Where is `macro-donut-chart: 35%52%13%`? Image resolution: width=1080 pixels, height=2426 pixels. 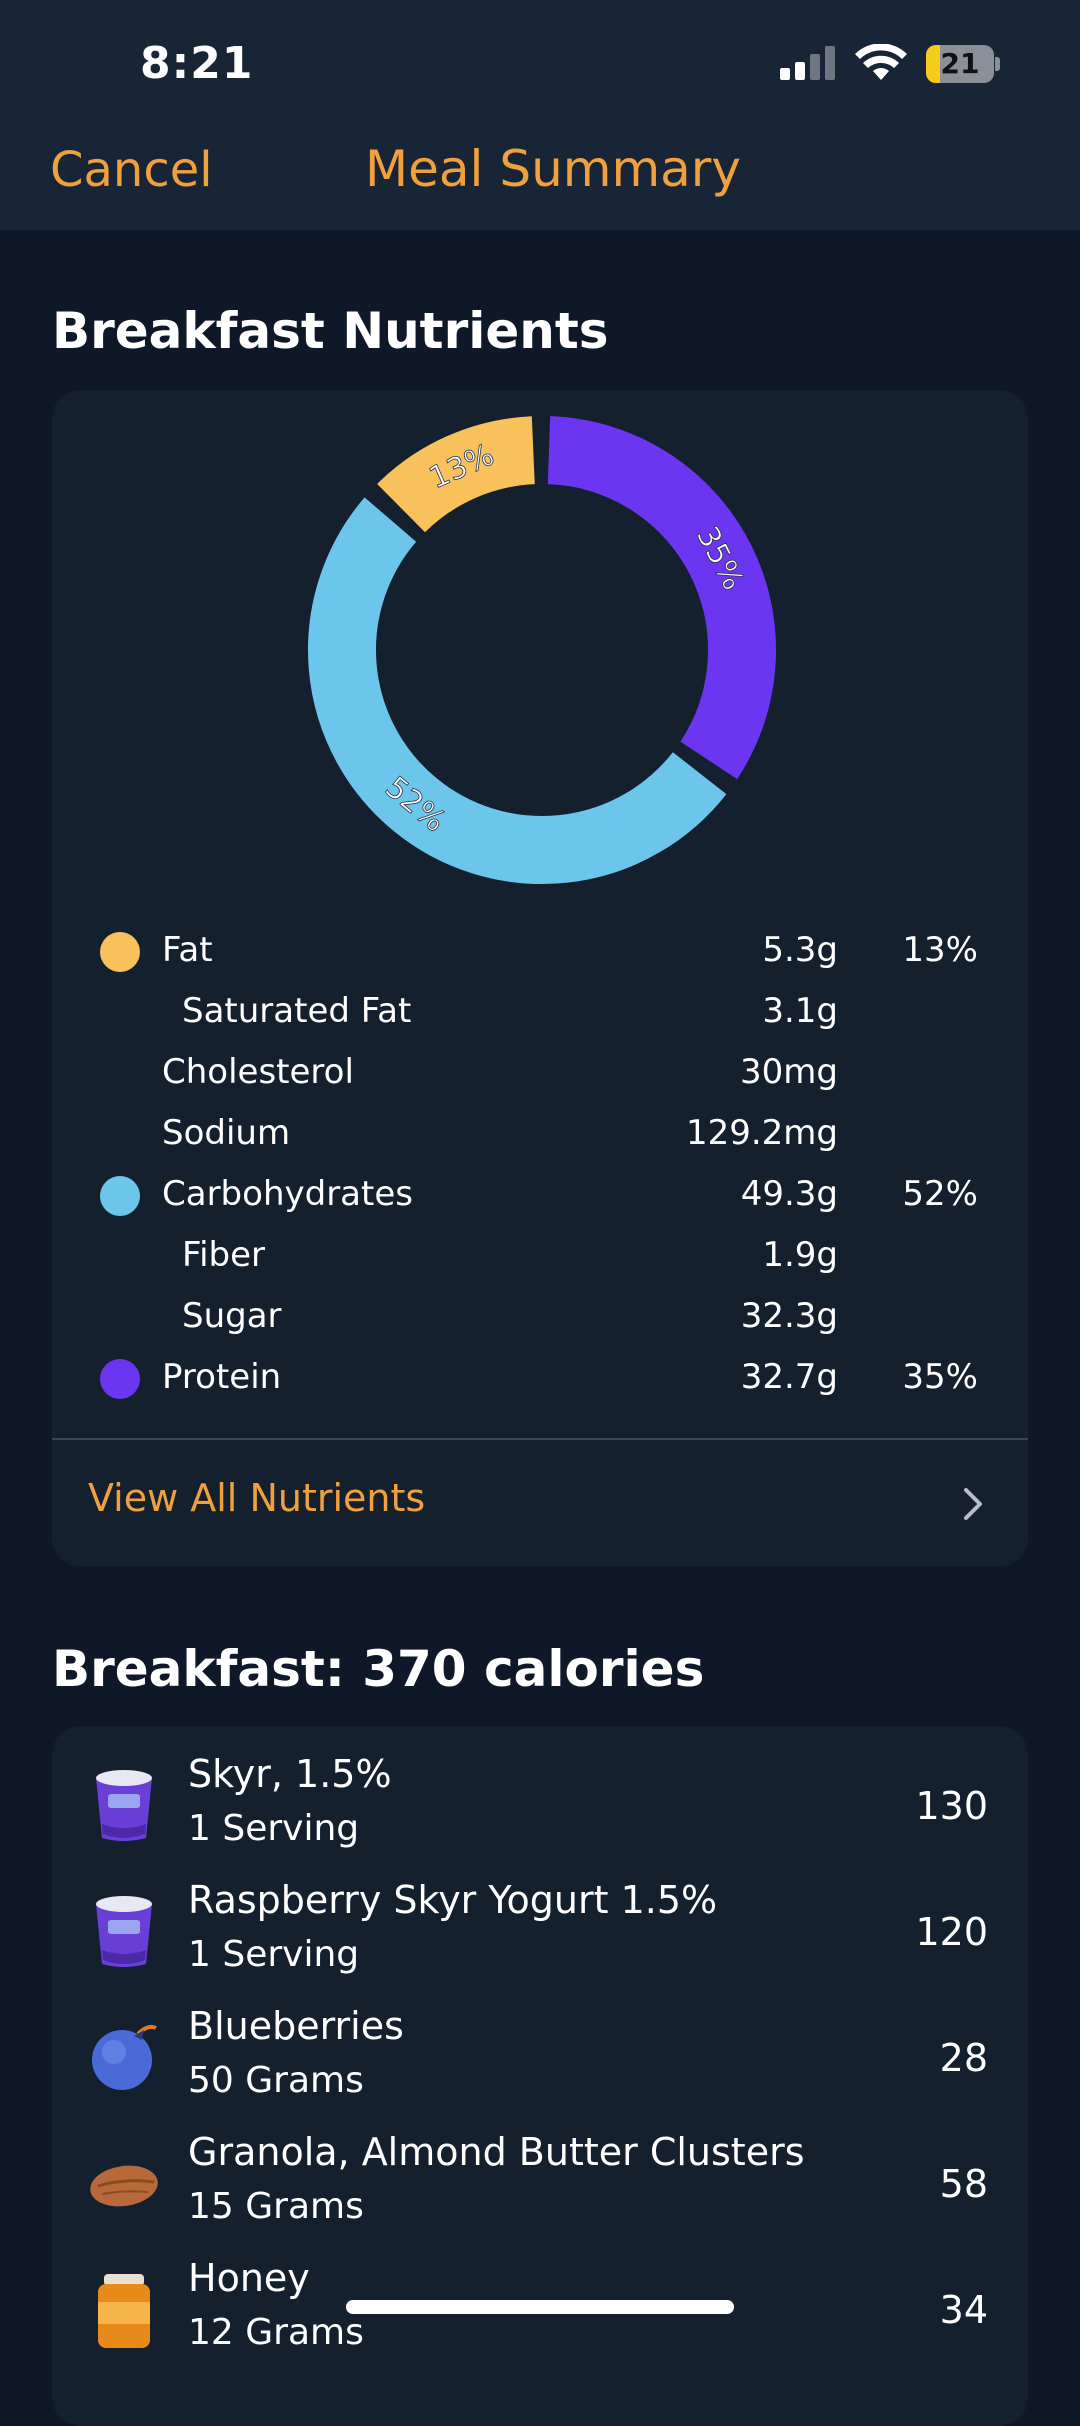
macro-donut-chart: 35%52%13% is located at coordinates (542, 650).